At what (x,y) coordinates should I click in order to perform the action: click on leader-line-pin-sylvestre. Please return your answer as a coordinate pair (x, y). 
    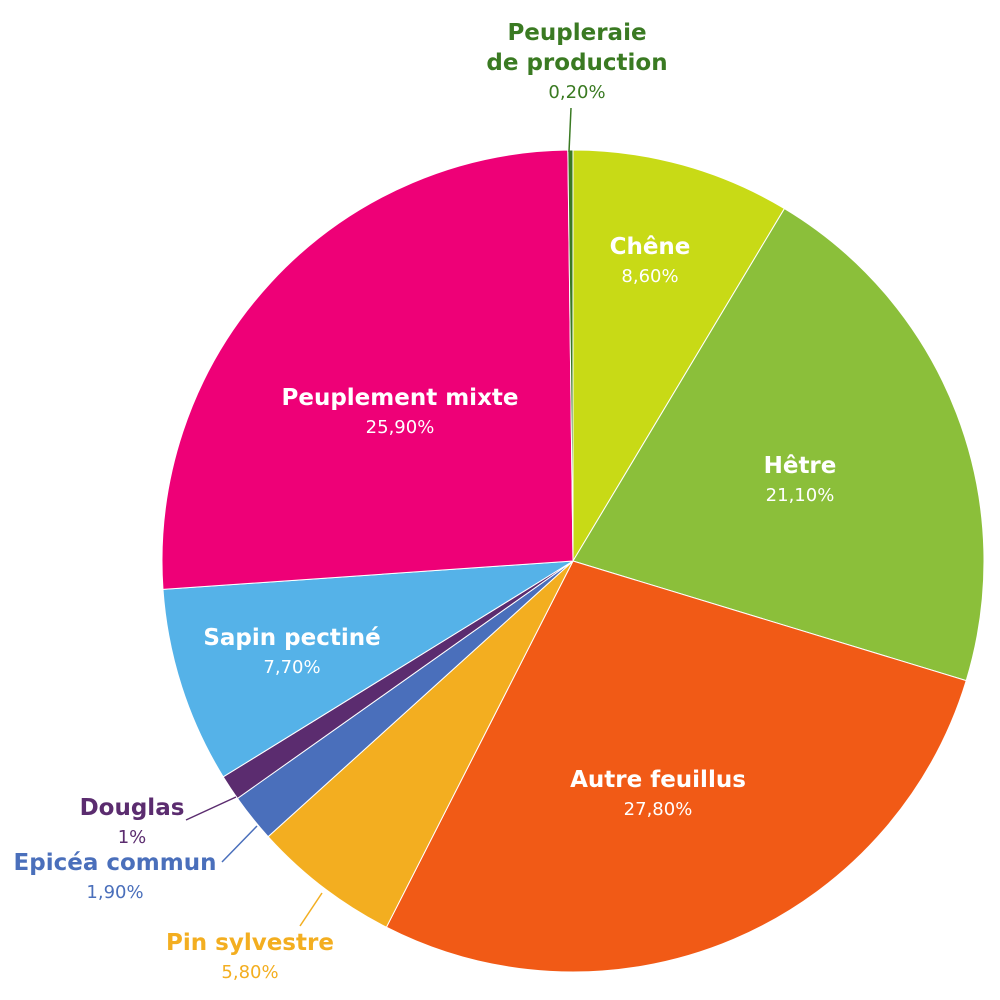
    Looking at the image, I should click on (311, 909).